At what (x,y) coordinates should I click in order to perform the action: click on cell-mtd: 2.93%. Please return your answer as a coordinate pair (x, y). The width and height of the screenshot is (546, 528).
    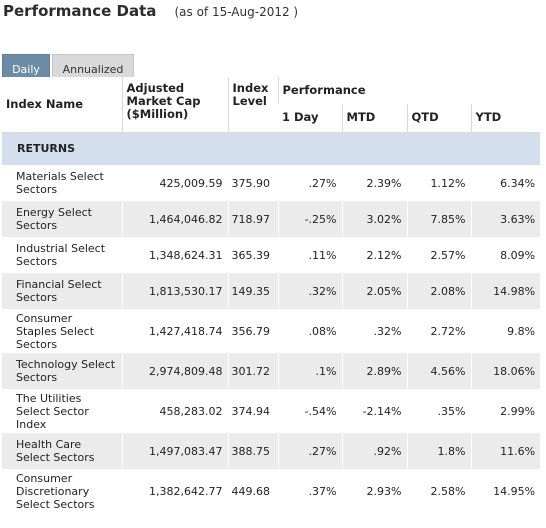
    Looking at the image, I should click on (374, 491).